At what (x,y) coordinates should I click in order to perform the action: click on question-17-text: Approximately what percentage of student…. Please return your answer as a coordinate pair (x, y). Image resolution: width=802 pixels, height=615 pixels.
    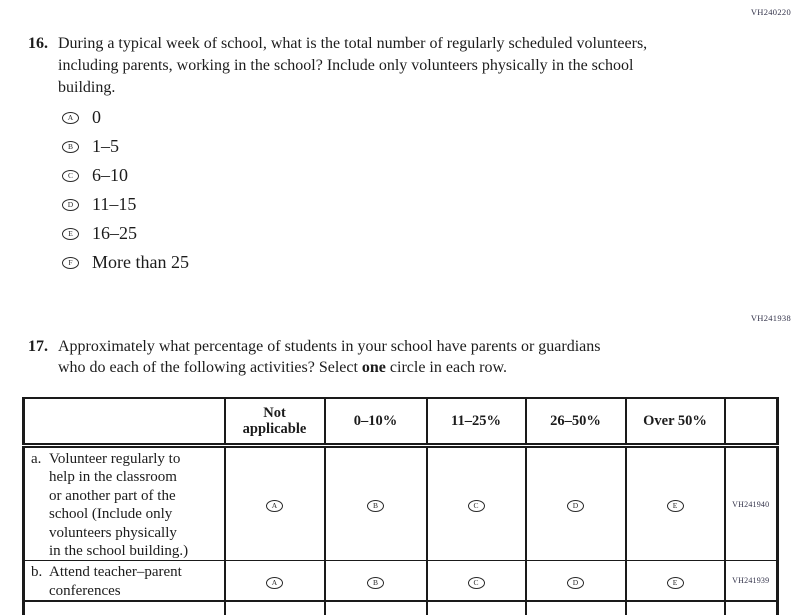
    Looking at the image, I should click on (329, 357).